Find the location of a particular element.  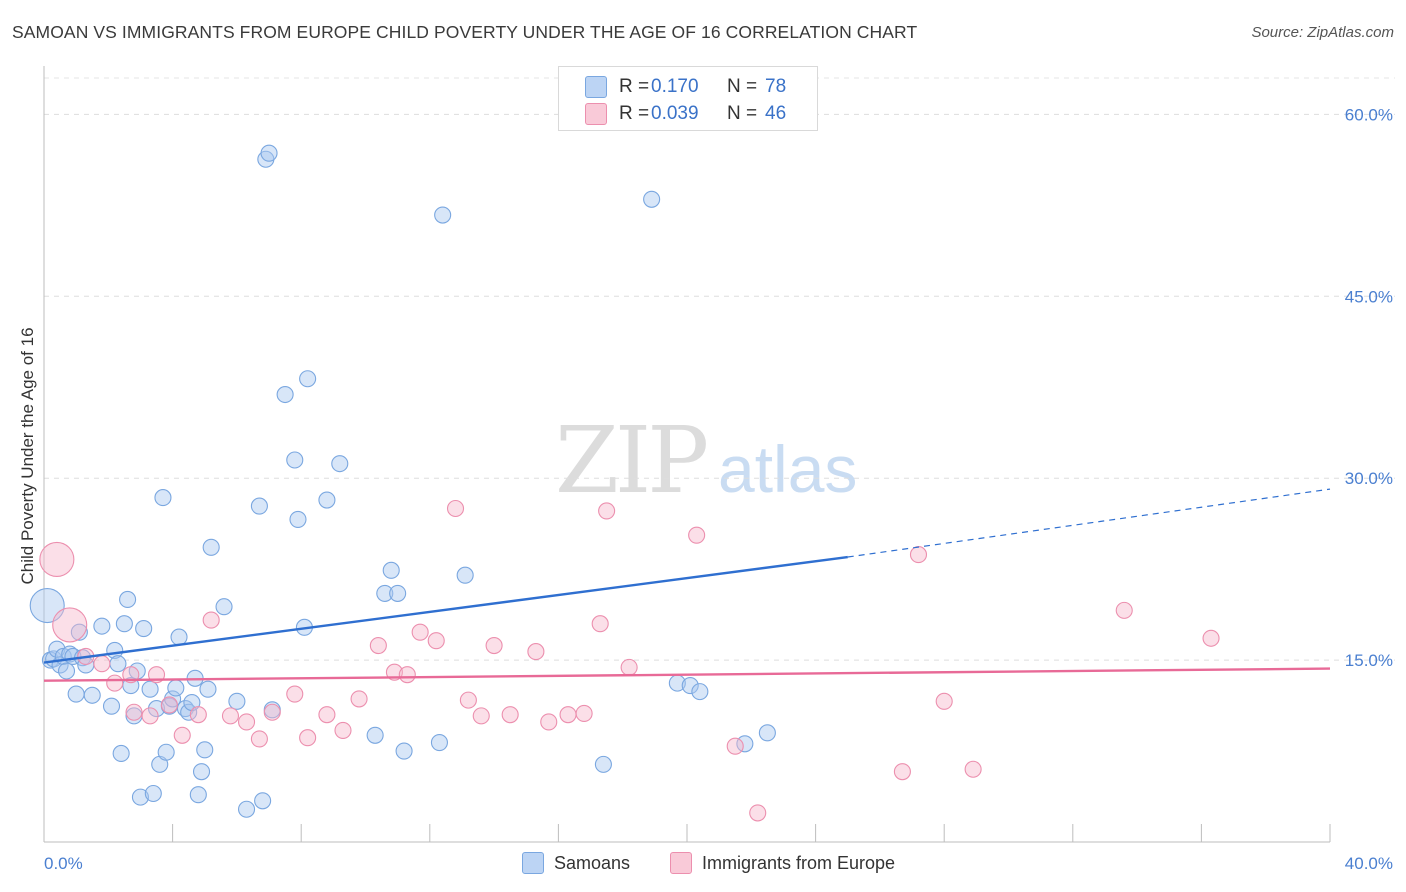

samoans-trend-extension is located at coordinates (1089, 523).